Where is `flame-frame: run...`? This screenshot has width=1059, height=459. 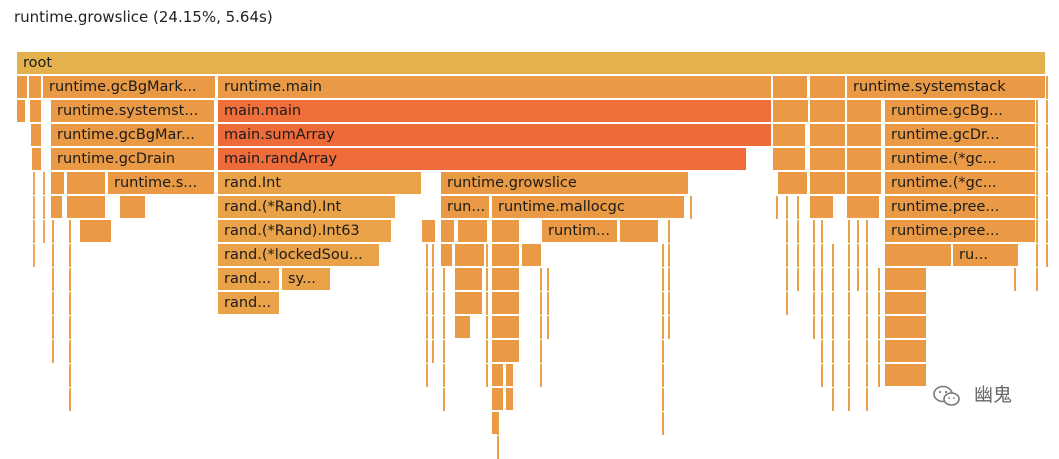
flame-frame: run... is located at coordinates (465, 207).